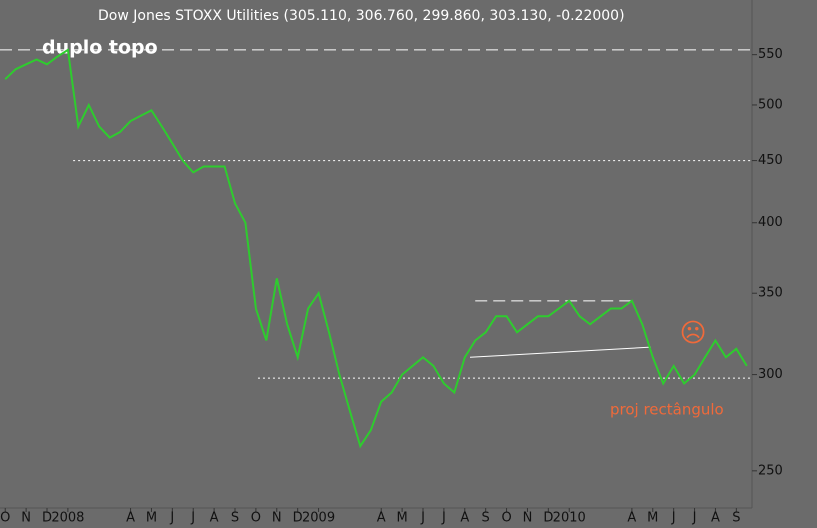 The image size is (817, 528). I want to click on y-tick-label: 400, so click(770, 222).